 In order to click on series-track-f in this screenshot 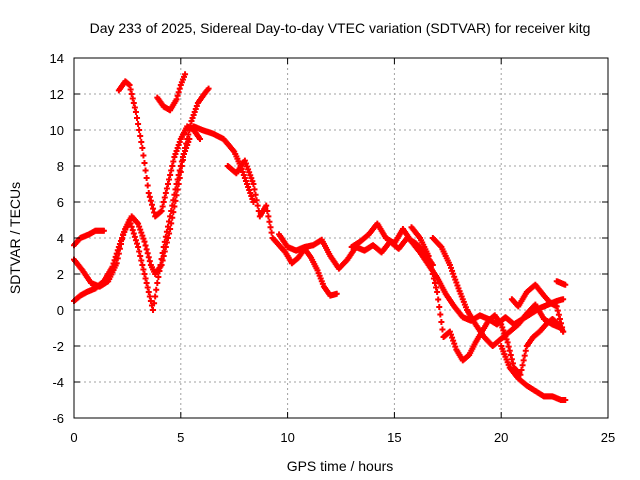, I will do `click(223, 164)`.